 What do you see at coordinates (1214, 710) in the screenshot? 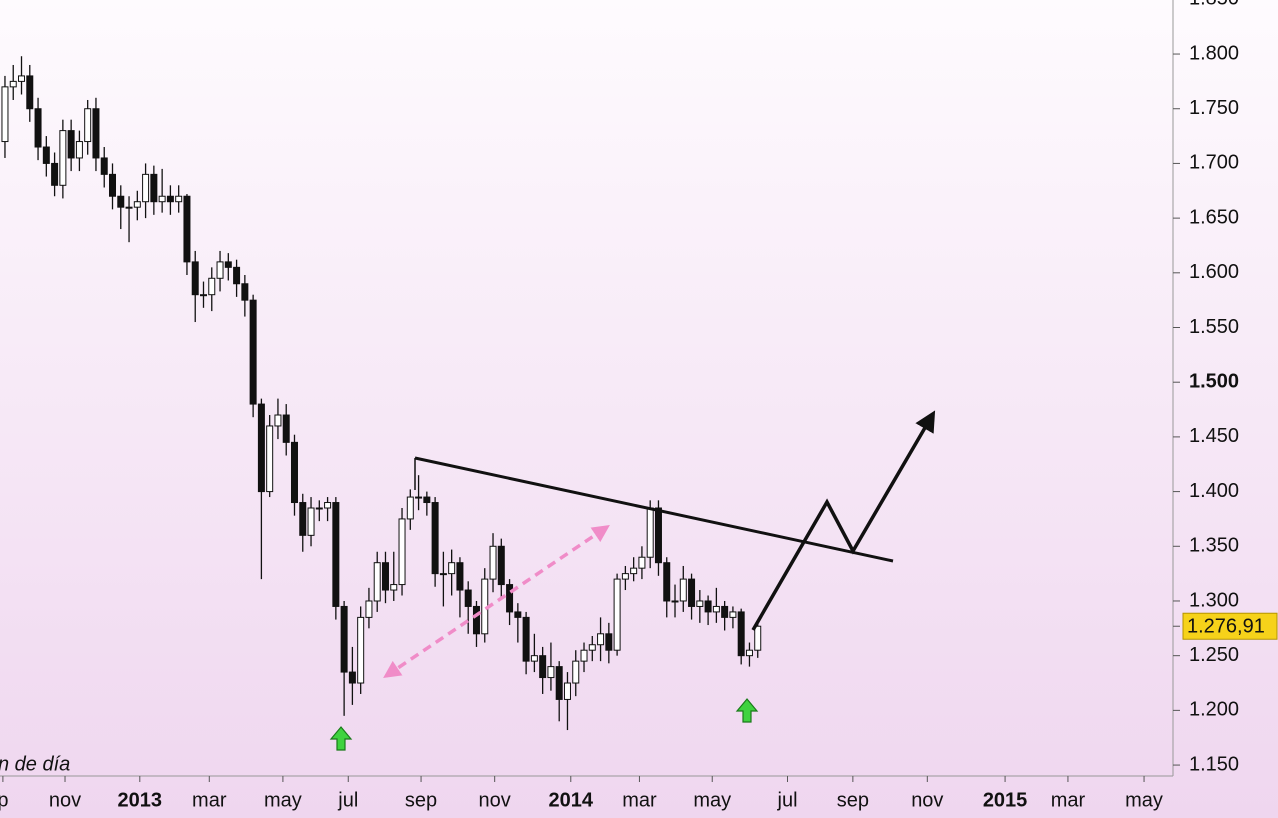
I see `y-tick-label: 1.200` at bounding box center [1214, 710].